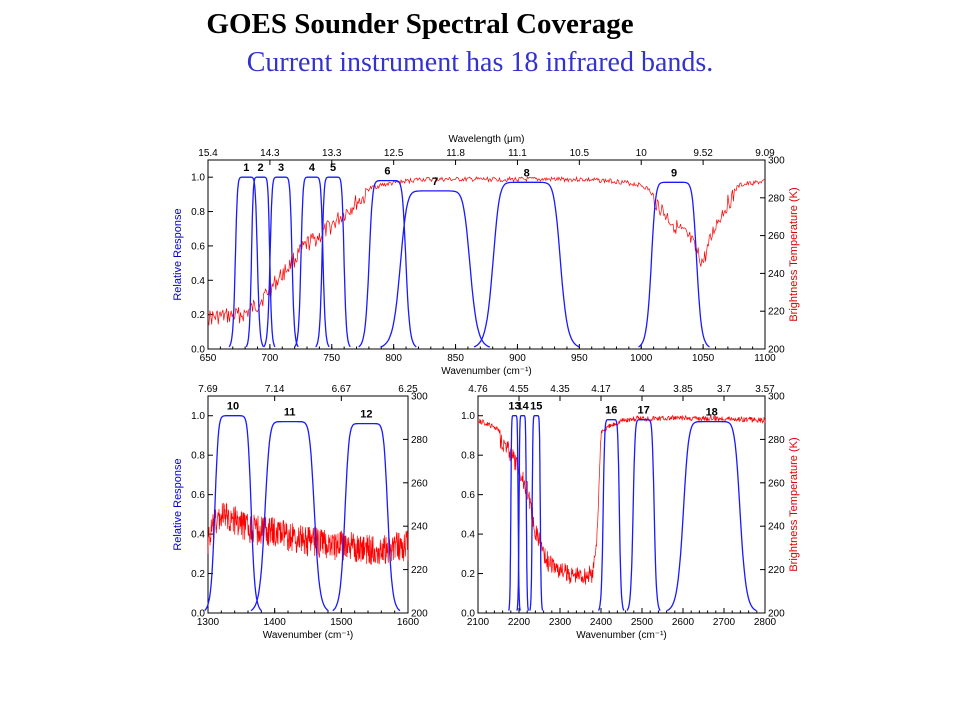 This screenshot has height=720, width=960. Describe the element at coordinates (341, 622) in the screenshot. I see `x-tick-label: 1500` at that location.